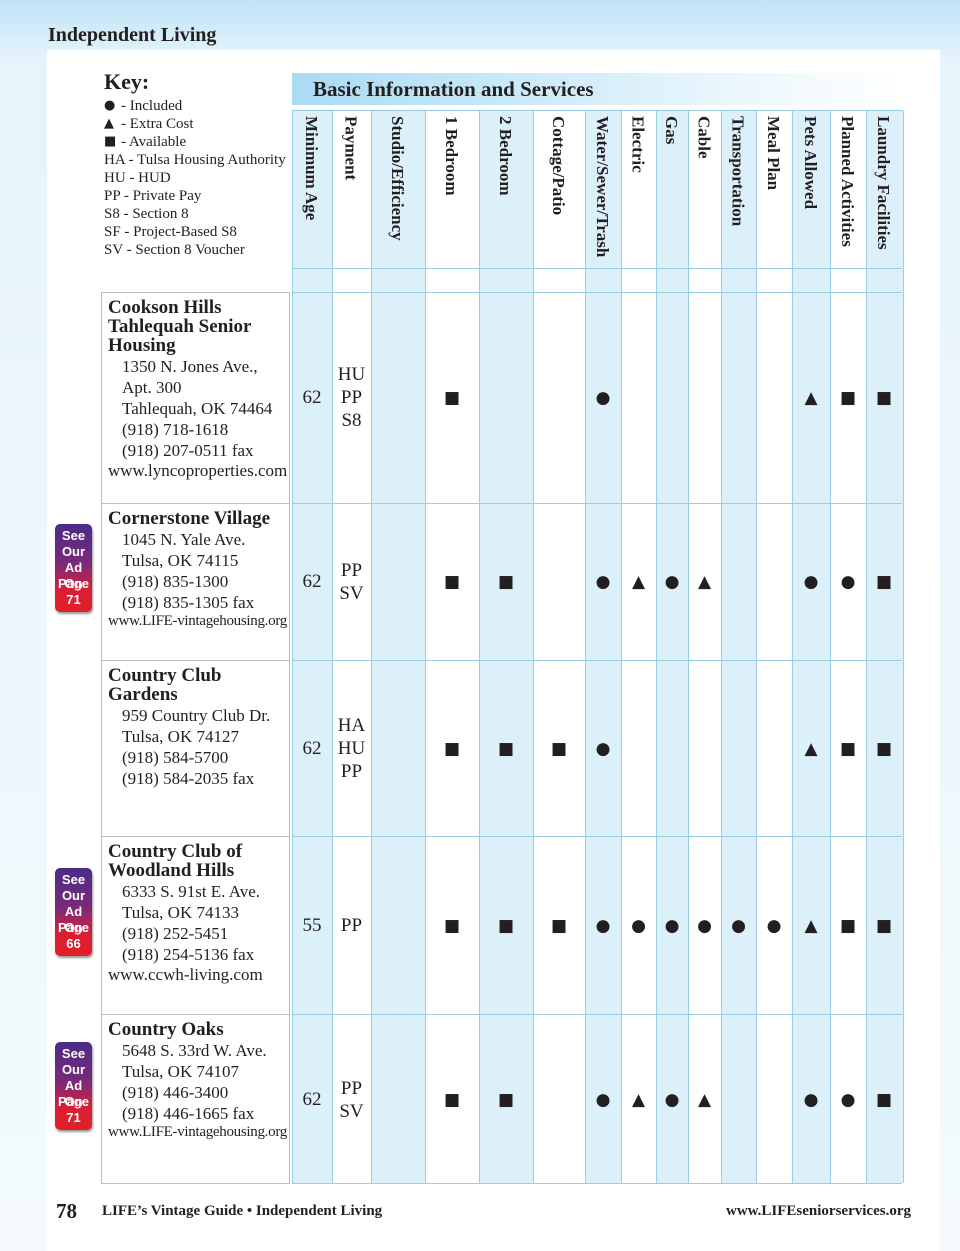 The height and width of the screenshot is (1251, 960). I want to click on address-line: (918) 446-3400, so click(175, 1092).